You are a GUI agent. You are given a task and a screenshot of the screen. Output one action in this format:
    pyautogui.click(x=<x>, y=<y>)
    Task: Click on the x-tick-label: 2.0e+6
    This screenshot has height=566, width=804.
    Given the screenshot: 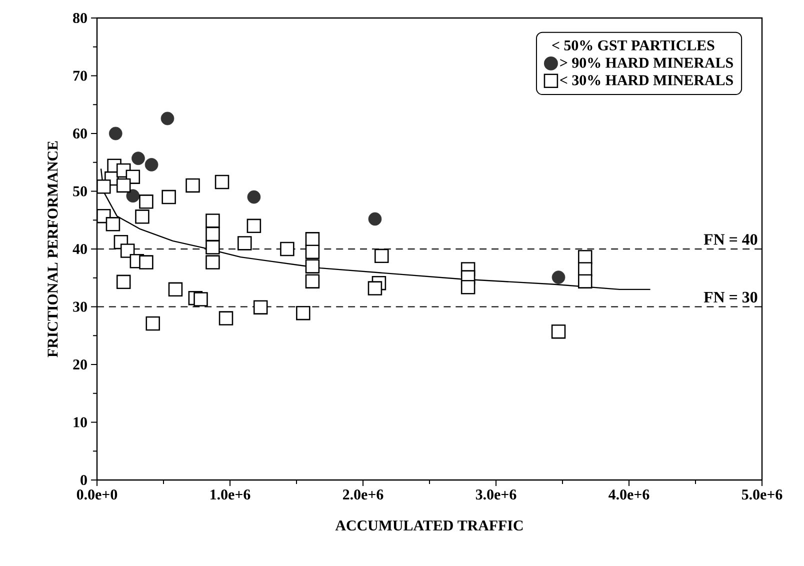 What is the action you would take?
    pyautogui.click(x=363, y=494)
    